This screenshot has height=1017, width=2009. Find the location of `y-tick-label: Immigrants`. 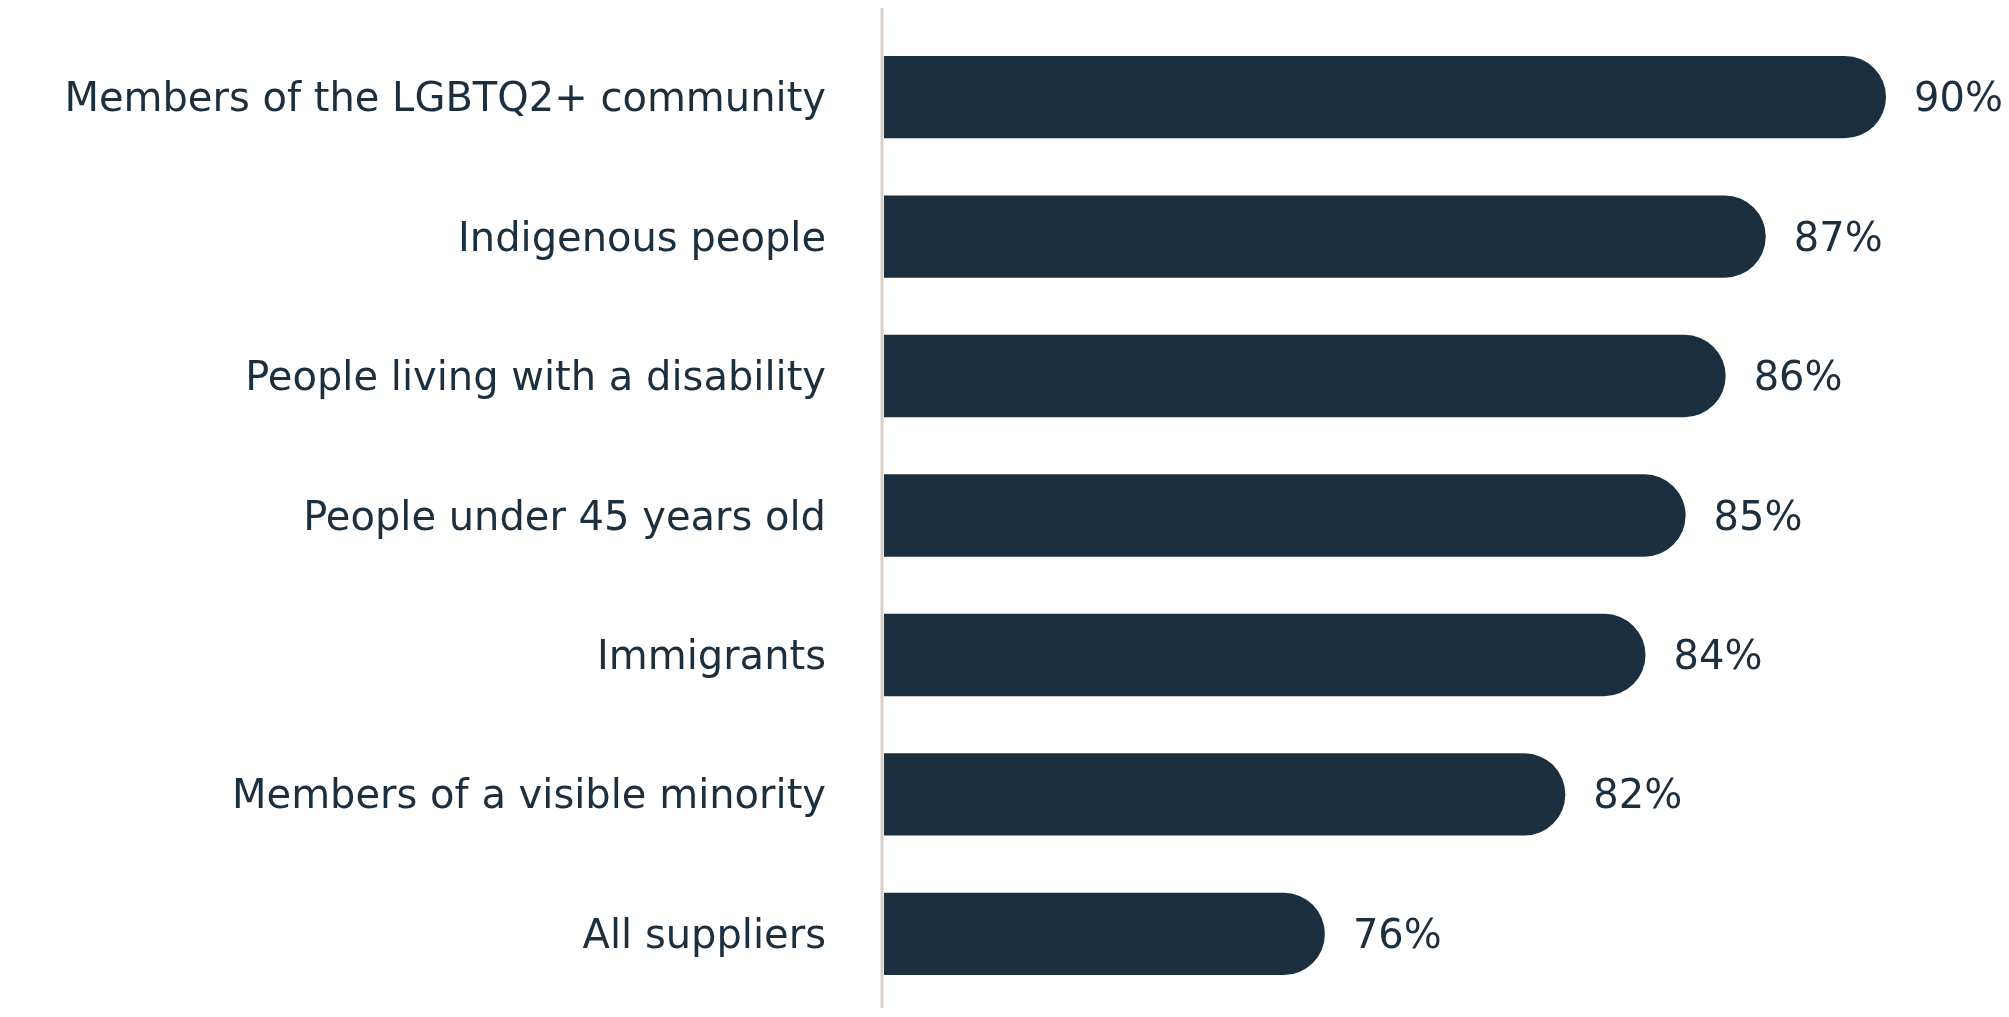

y-tick-label: Immigrants is located at coordinates (711, 654).